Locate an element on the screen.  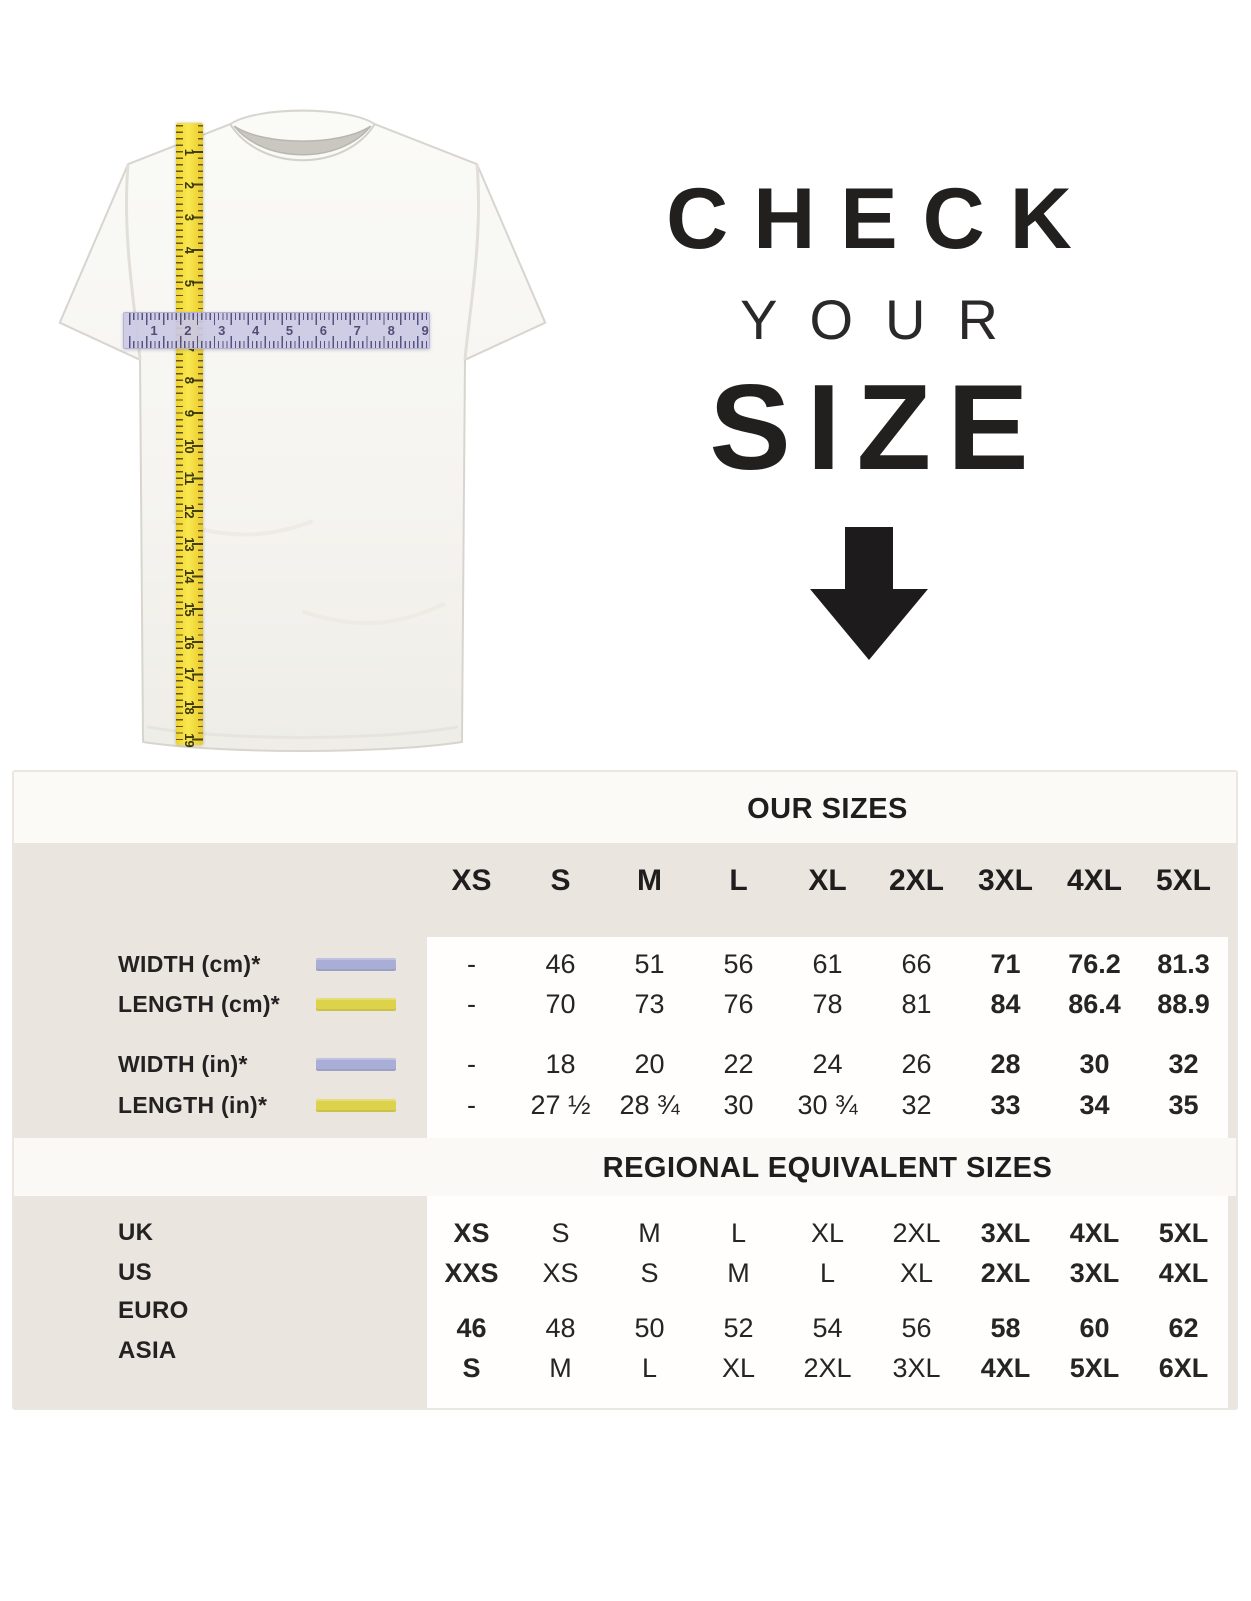
size-value: 54 is located at coordinates (827, 1327).